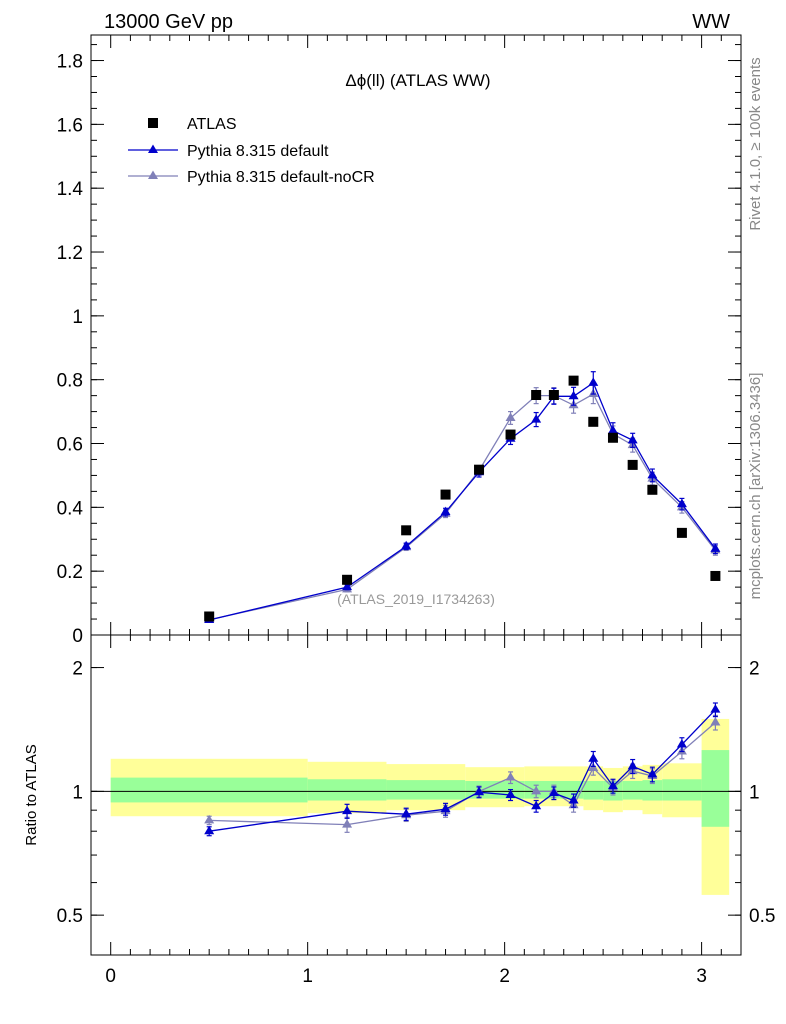 This screenshot has width=786, height=1024. What do you see at coordinates (77, 636) in the screenshot?
I see `main-y-tick-label: 0` at bounding box center [77, 636].